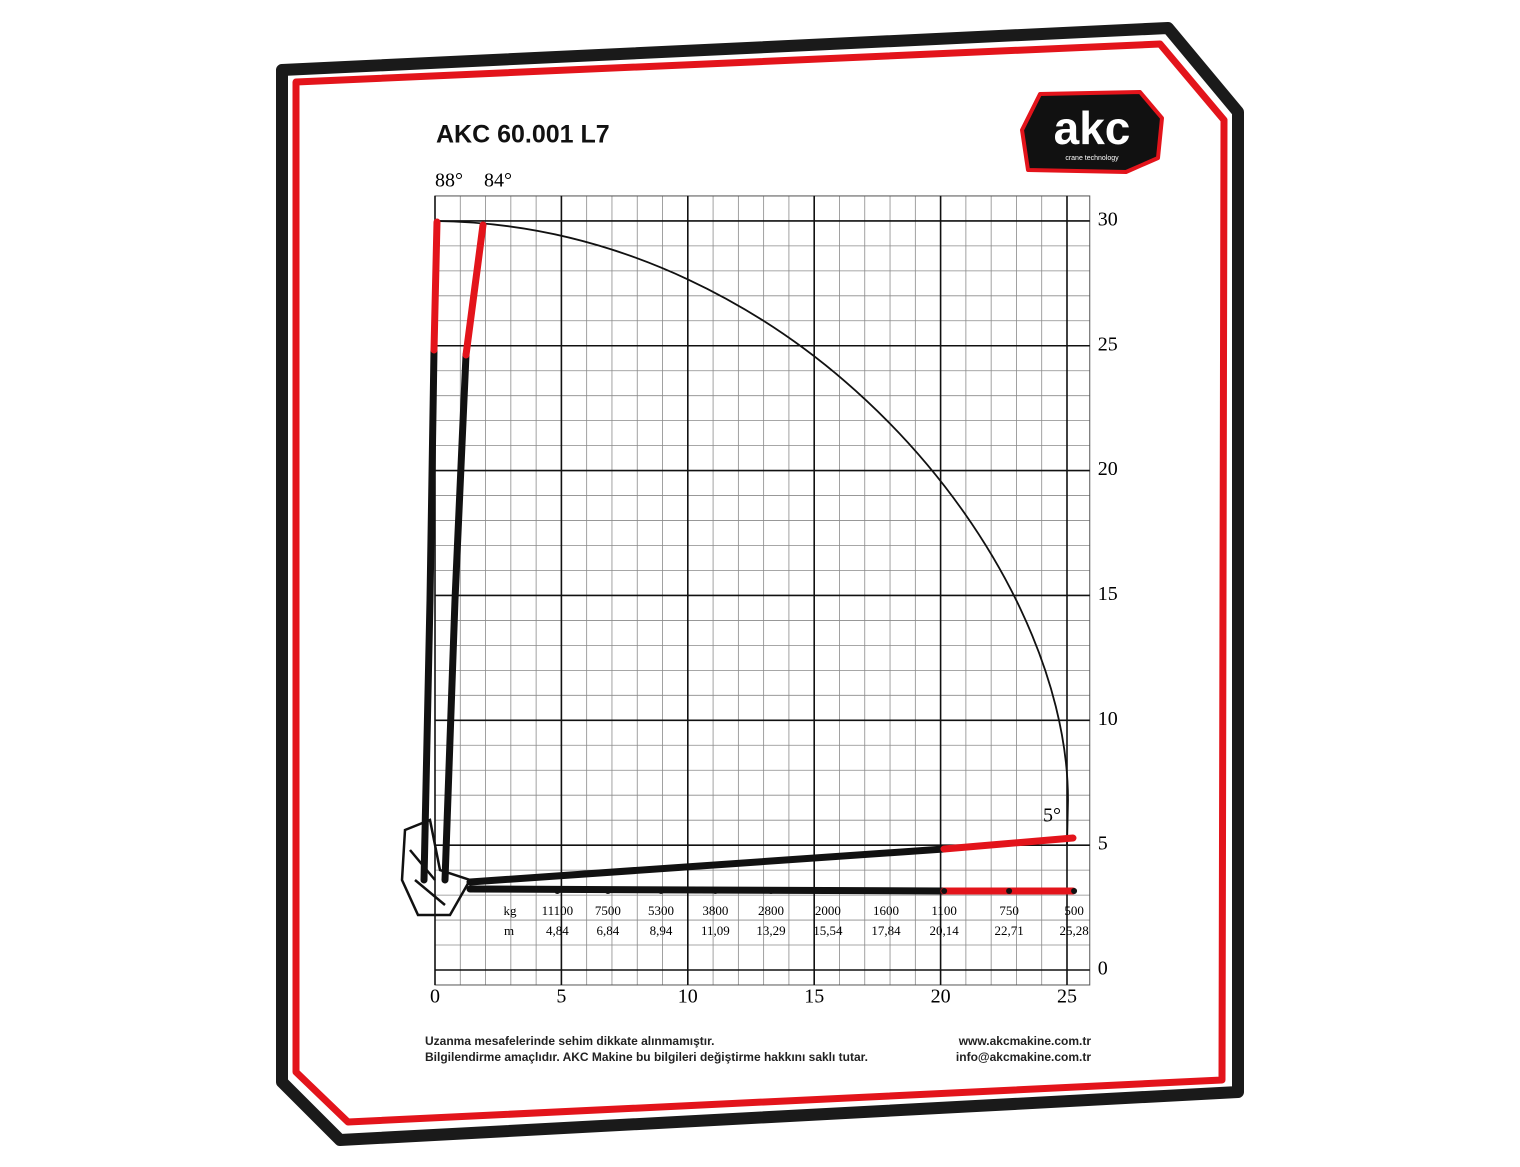 The image size is (1520, 1167). I want to click on y-tick-label: 10, so click(1108, 719).